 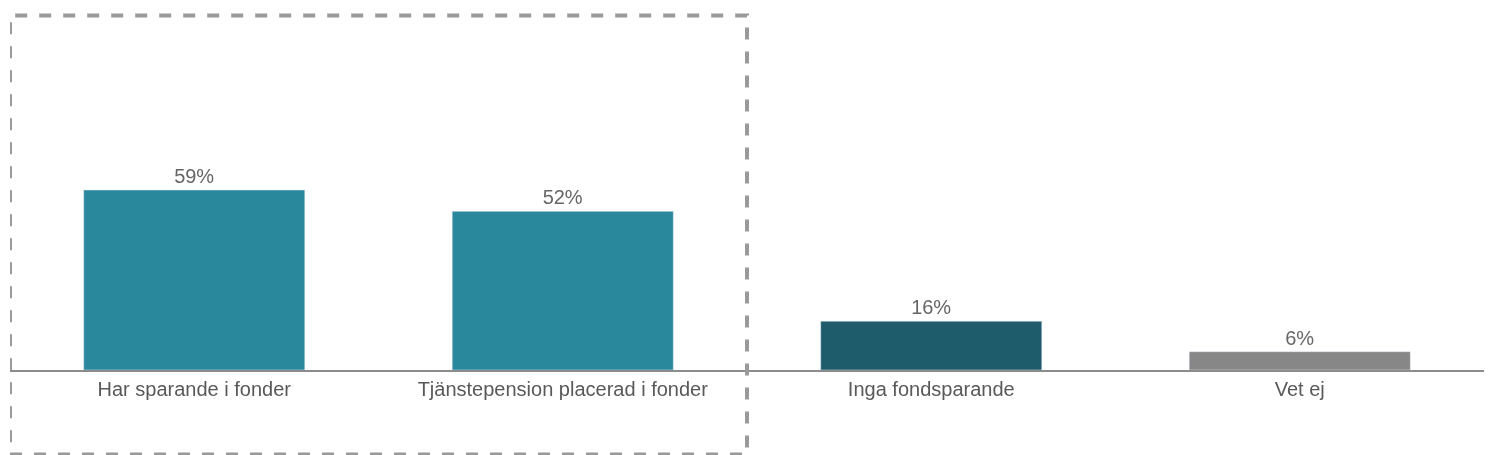 What do you see at coordinates (563, 388) in the screenshot?
I see `x-tick-label: Tjänstepension placerad i fonder` at bounding box center [563, 388].